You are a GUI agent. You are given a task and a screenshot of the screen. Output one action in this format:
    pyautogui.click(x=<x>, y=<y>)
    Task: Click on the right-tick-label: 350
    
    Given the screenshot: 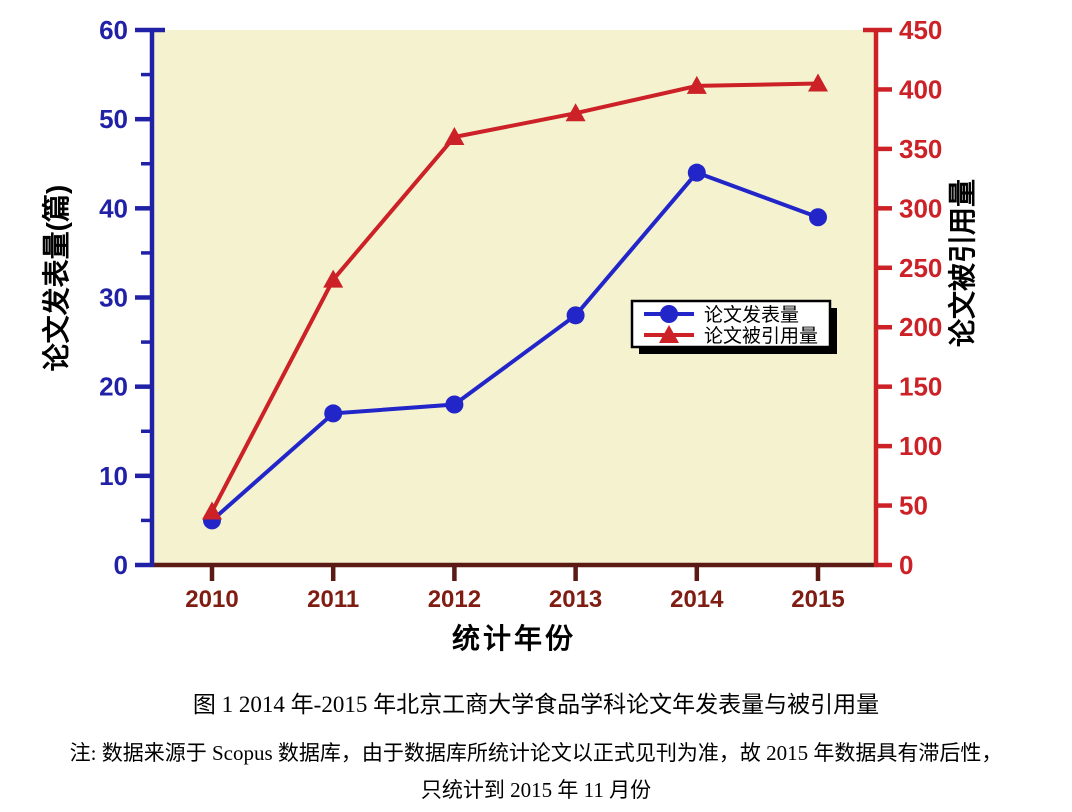 What is the action you would take?
    pyautogui.click(x=920, y=149)
    